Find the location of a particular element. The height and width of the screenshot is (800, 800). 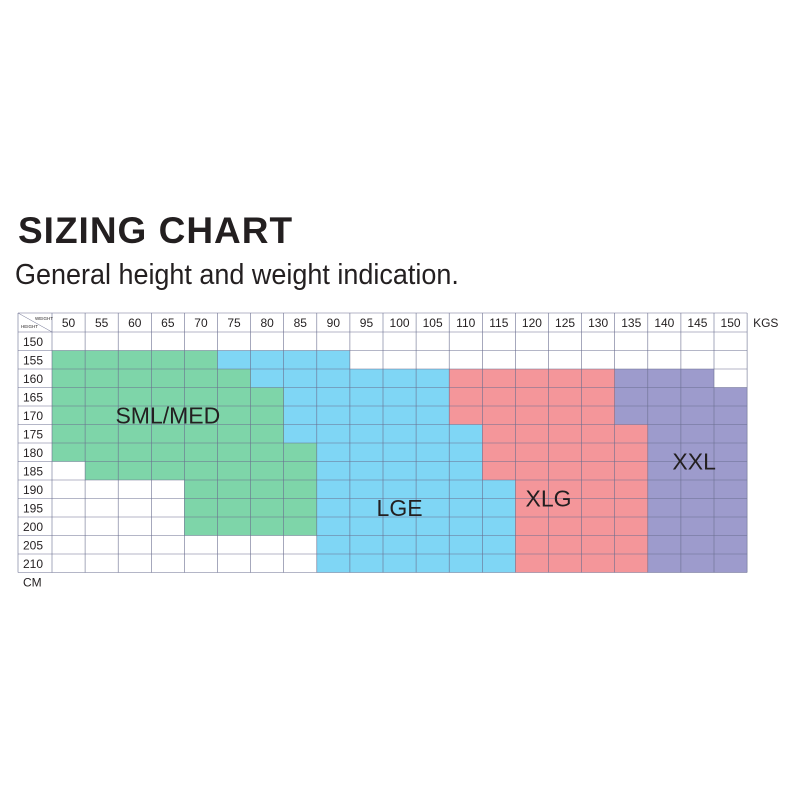

height-tick-label: 190 is located at coordinates (33, 490).